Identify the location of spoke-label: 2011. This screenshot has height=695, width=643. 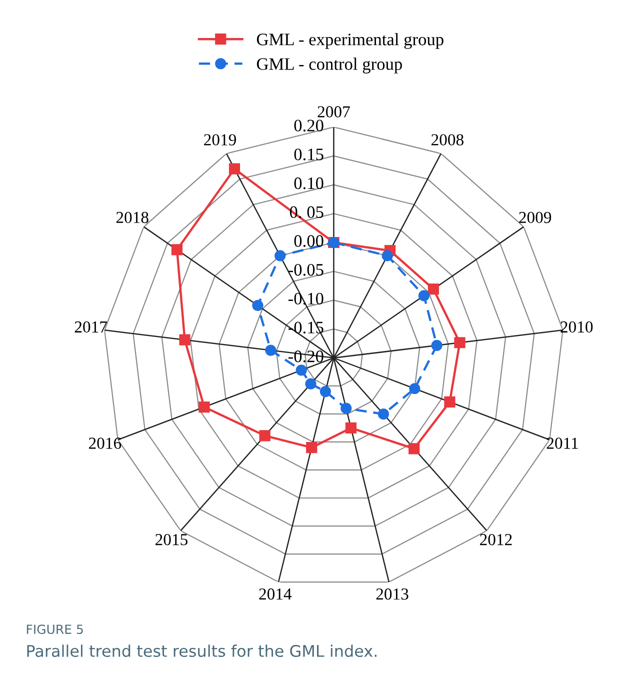
(562, 443).